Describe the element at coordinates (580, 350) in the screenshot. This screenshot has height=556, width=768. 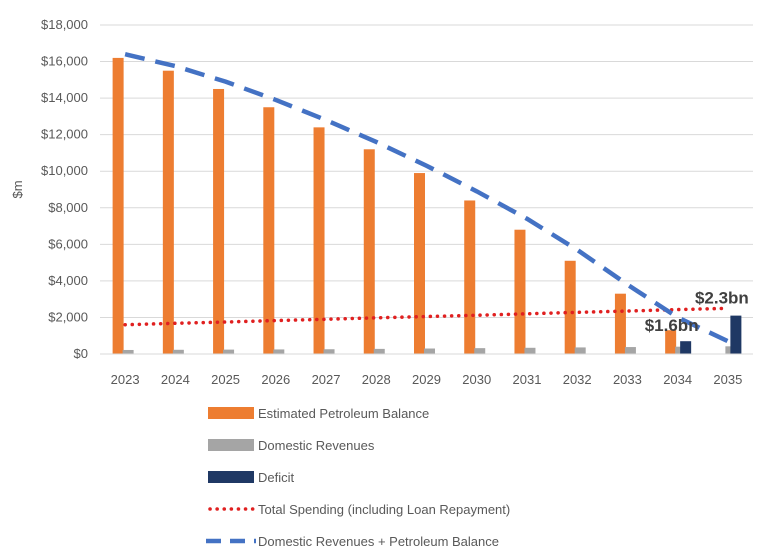
I see `bar-domestic-revenues-2032` at that location.